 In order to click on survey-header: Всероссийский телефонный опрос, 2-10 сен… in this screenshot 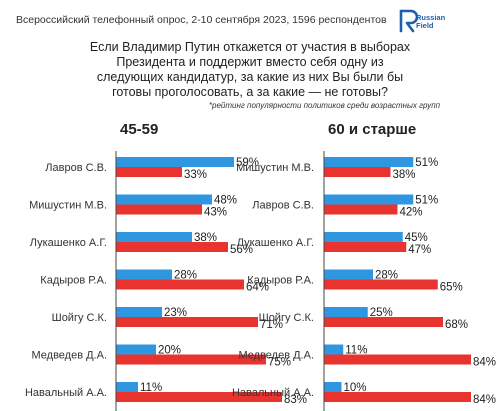, I will do `click(201, 20)`.